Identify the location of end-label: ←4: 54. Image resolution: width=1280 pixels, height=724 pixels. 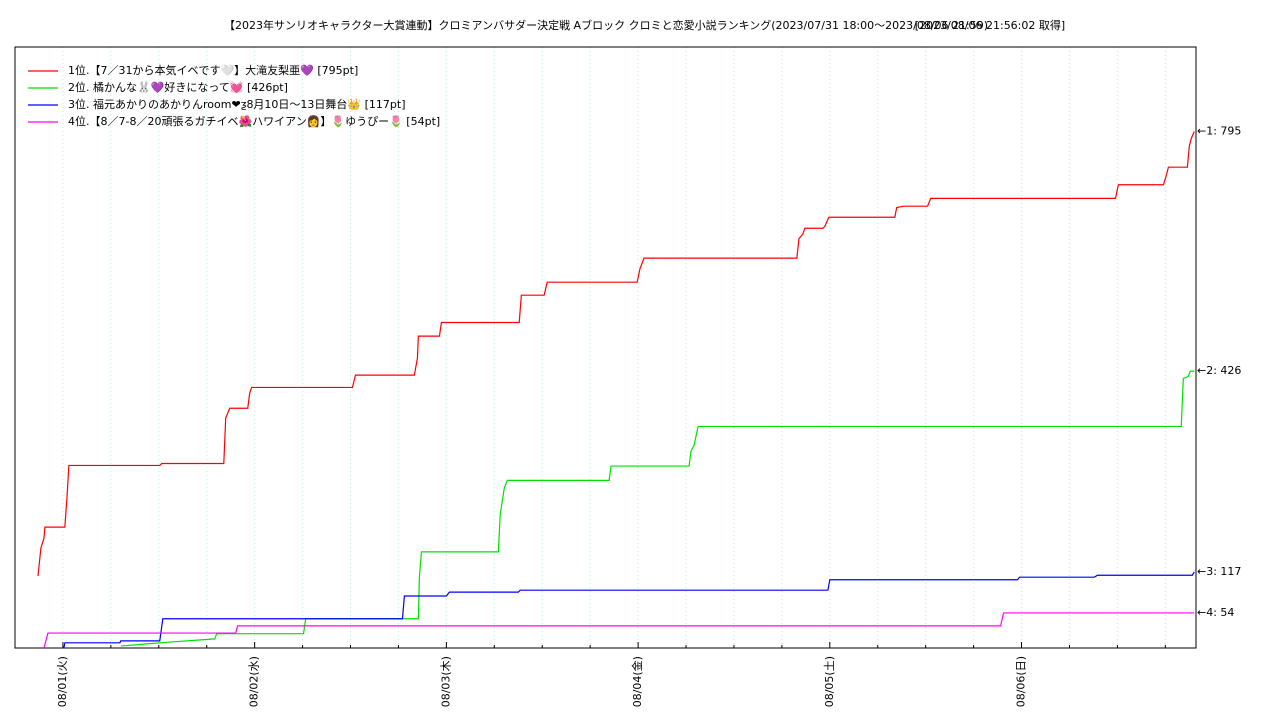
(1215, 612).